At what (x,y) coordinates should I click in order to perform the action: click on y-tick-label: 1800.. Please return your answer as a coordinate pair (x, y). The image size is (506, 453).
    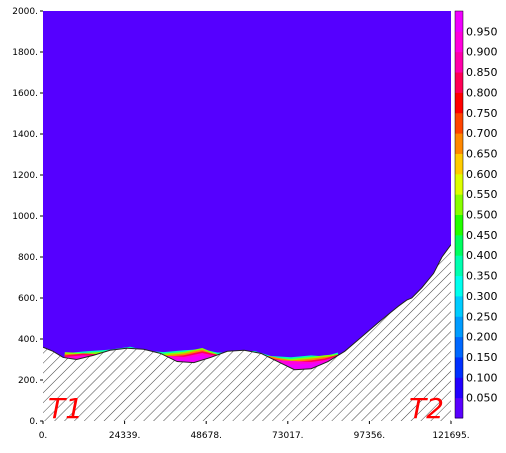
    Looking at the image, I should click on (25, 53).